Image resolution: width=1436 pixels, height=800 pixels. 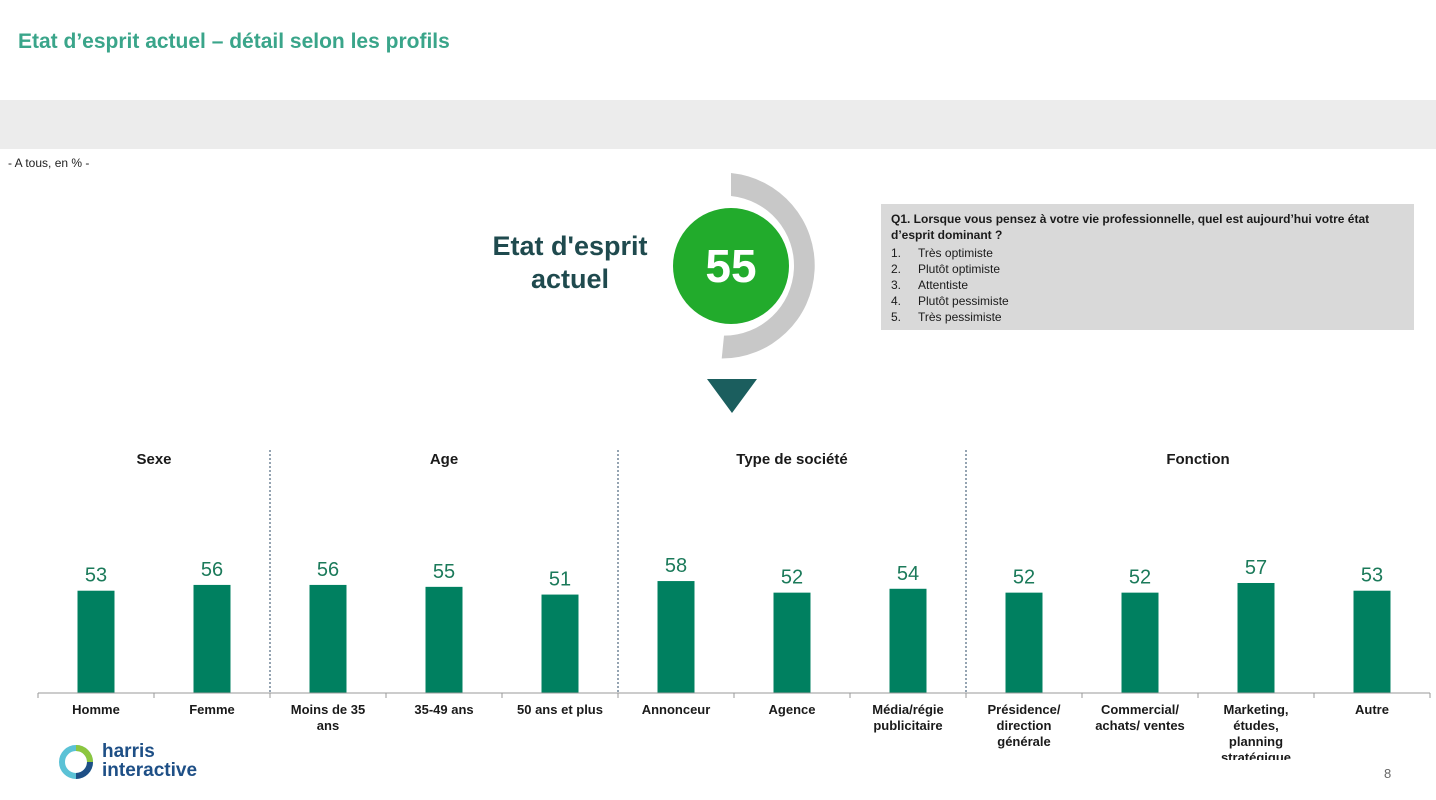 I want to click on bar-value-label: 54, so click(x=908, y=574).